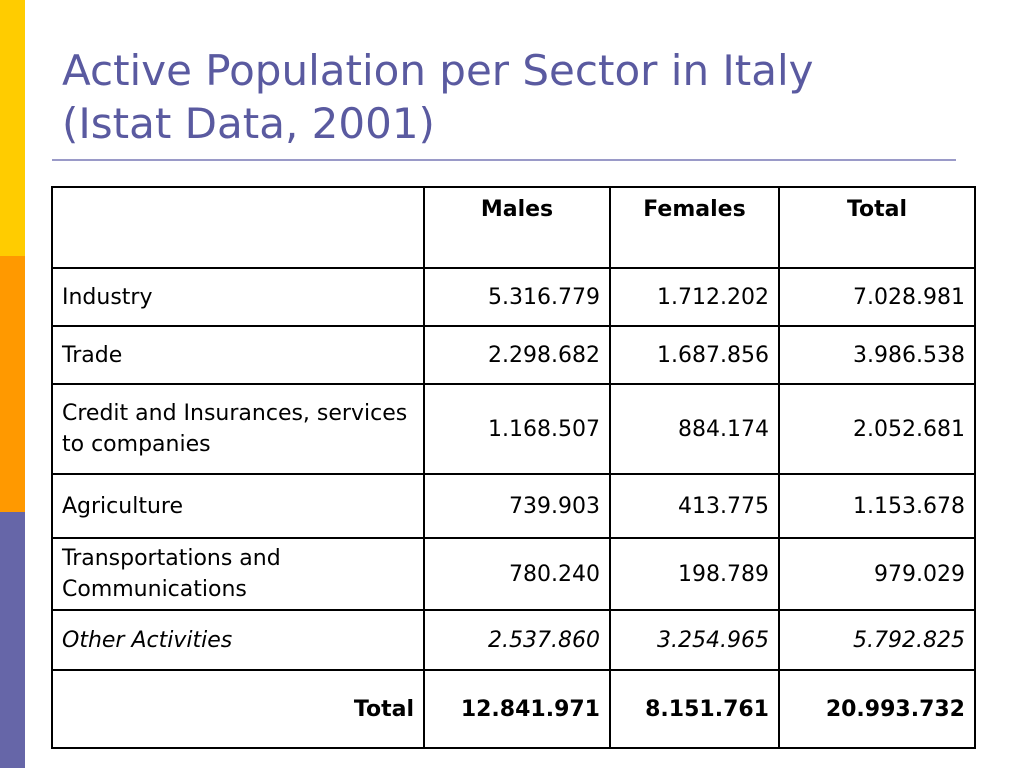  What do you see at coordinates (238, 574) in the screenshot?
I see `cell-sector: Transportations and Communications` at bounding box center [238, 574].